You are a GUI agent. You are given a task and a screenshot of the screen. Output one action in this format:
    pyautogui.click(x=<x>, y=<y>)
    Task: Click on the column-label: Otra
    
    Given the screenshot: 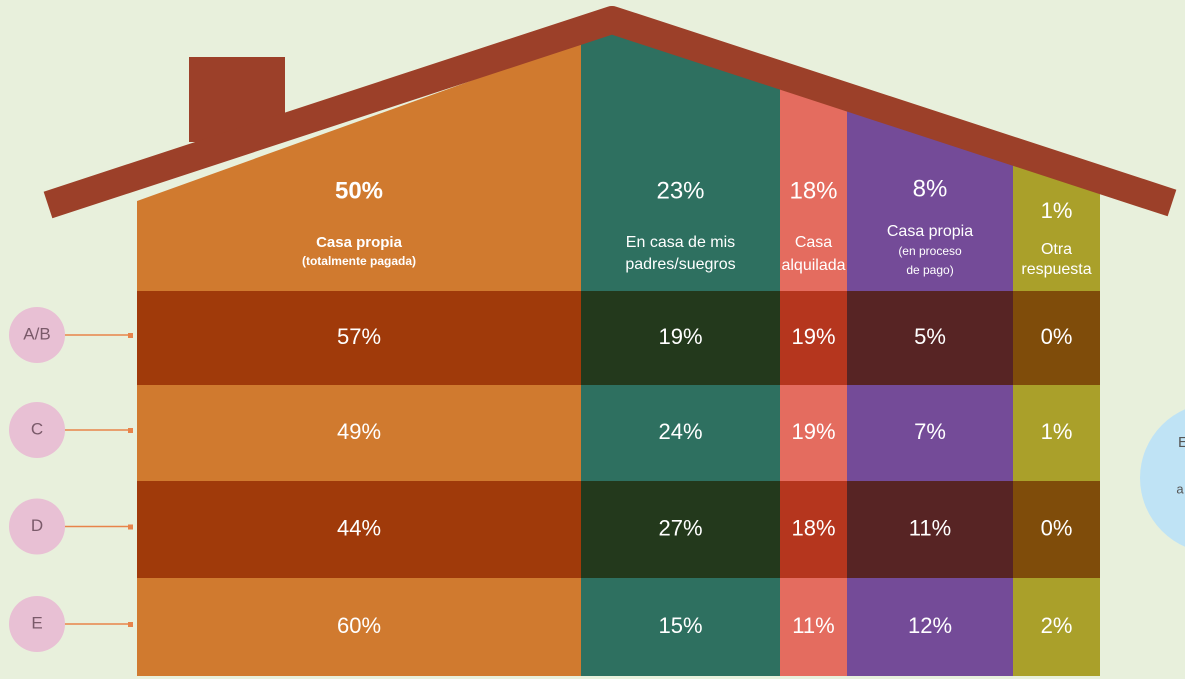 What is the action you would take?
    pyautogui.click(x=1056, y=249)
    